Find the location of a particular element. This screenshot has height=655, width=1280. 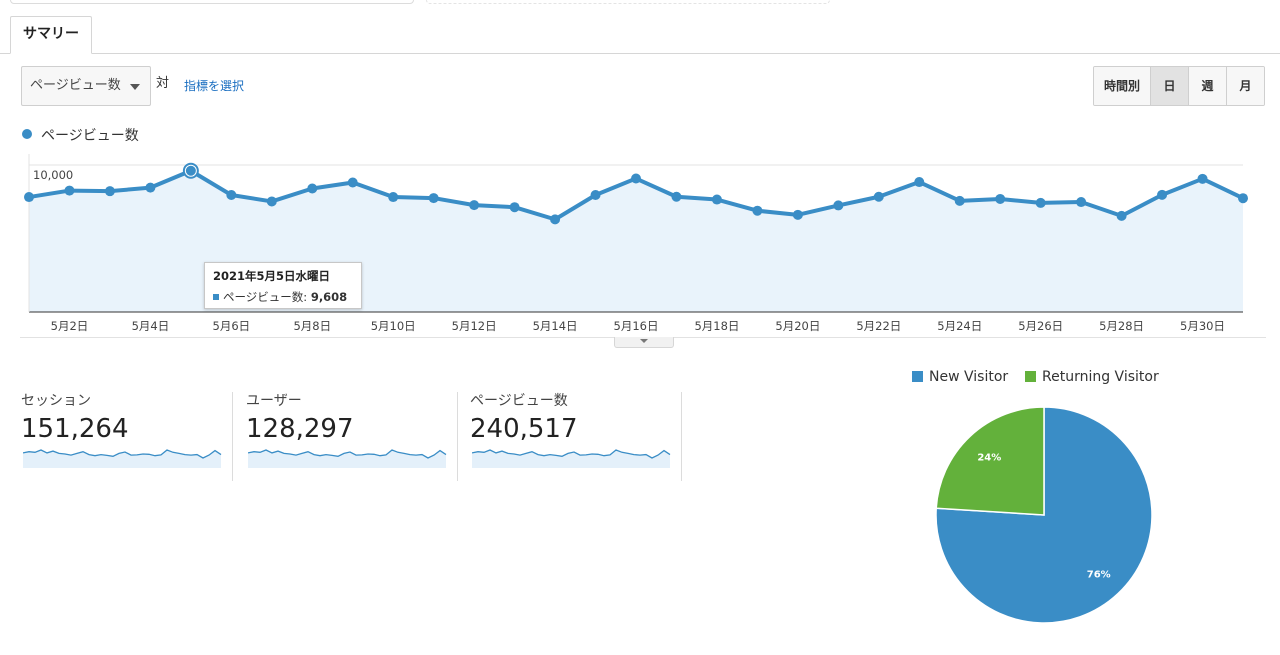

x-tick-label: 5月14日 is located at coordinates (555, 326).